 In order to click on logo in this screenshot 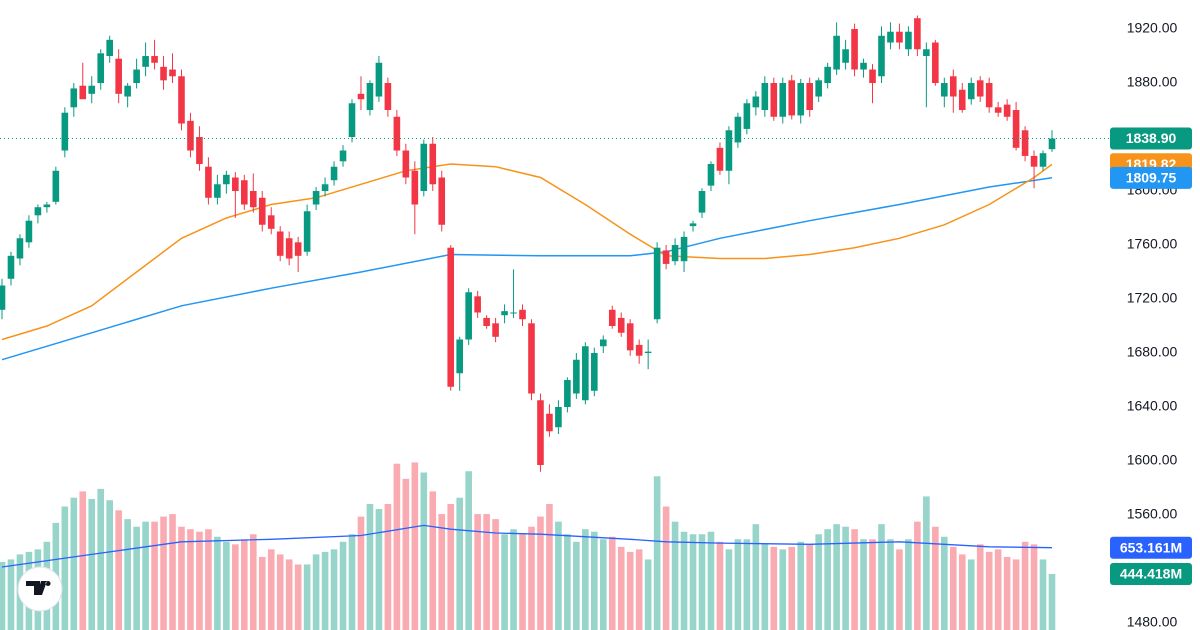, I will do `click(40, 589)`.